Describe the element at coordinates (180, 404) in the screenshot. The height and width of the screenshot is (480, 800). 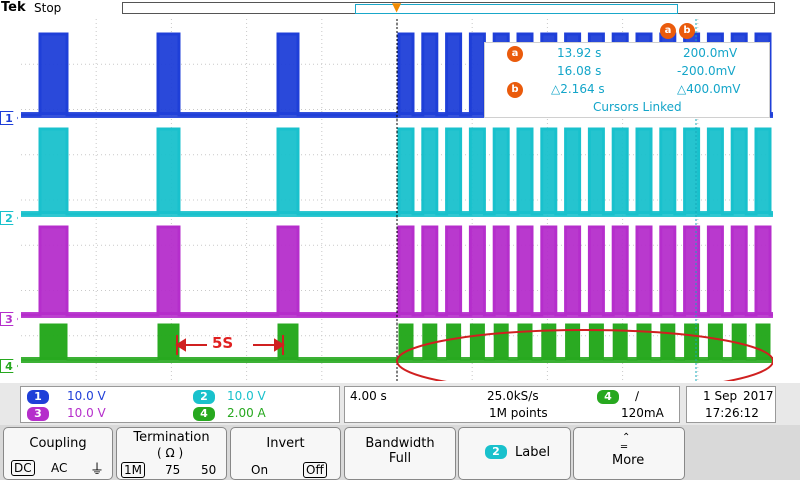
I see `channel-scale-box: 1 10.0 V 2 10.0 V 3 10.0 V 4 2.00 A` at that location.